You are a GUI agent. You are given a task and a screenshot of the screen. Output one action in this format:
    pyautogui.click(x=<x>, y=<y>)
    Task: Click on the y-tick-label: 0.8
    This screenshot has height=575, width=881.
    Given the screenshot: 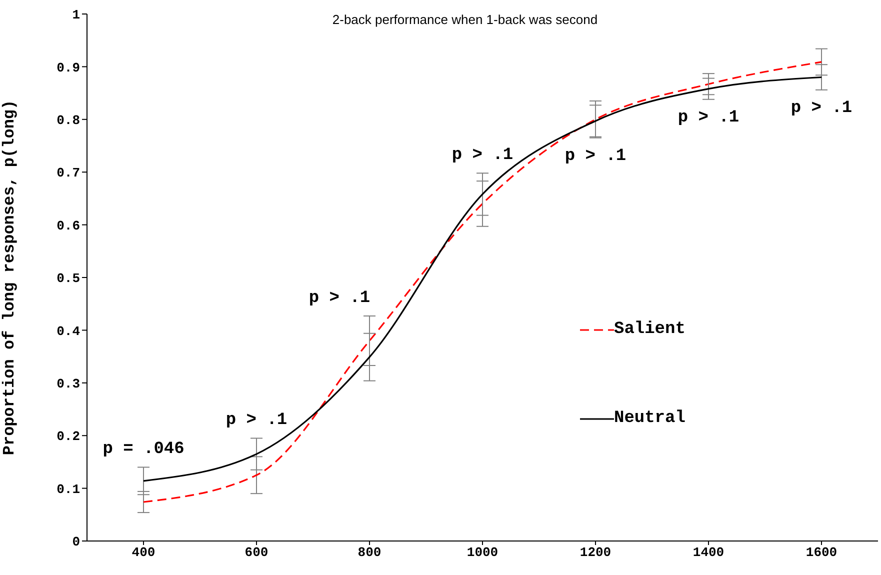 What is the action you would take?
    pyautogui.click(x=68, y=120)
    